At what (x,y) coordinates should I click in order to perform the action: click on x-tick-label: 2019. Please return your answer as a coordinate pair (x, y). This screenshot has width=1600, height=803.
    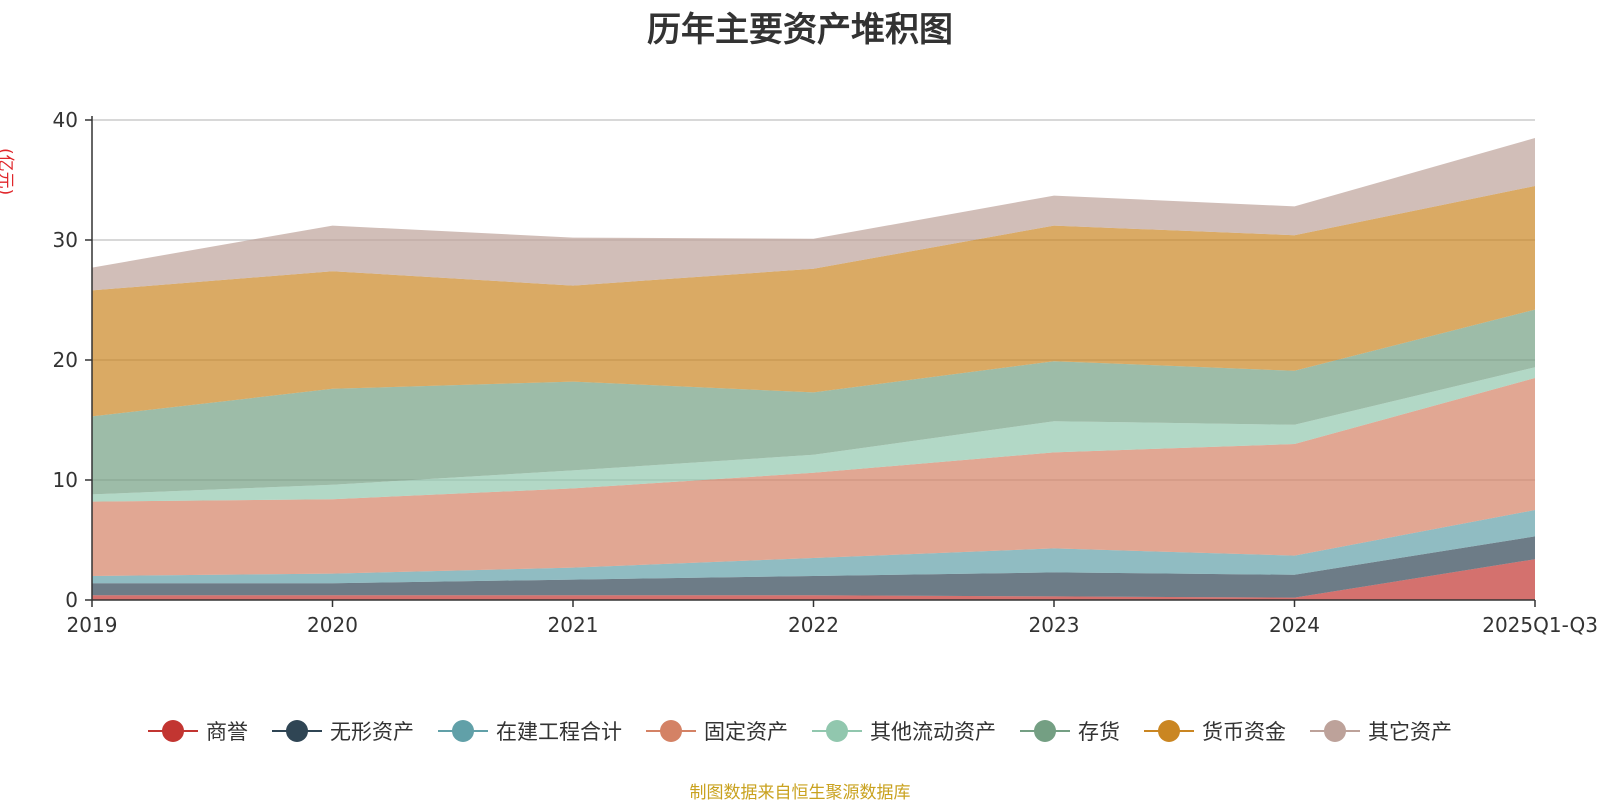
    Looking at the image, I should click on (92, 625).